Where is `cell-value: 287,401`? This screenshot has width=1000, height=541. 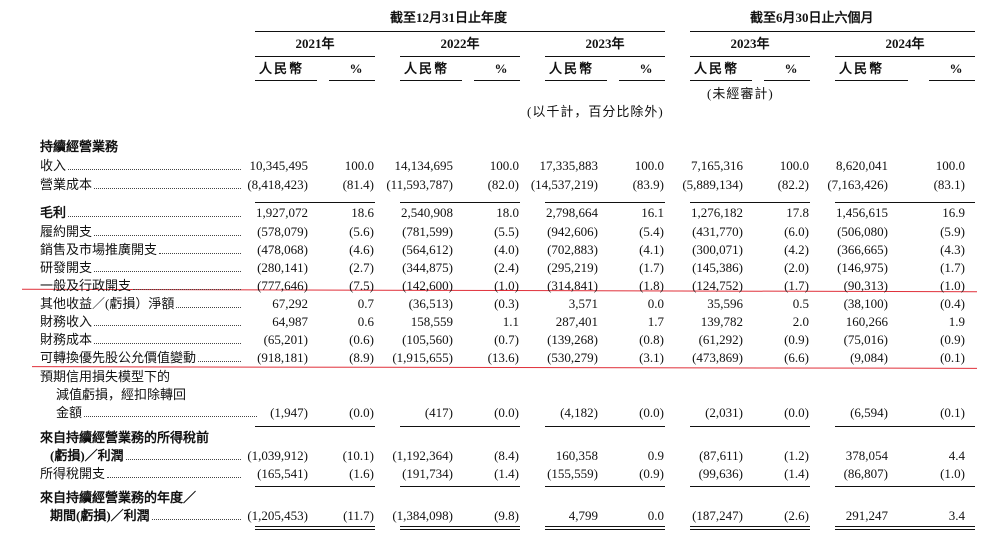 cell-value: 287,401 is located at coordinates (576, 321).